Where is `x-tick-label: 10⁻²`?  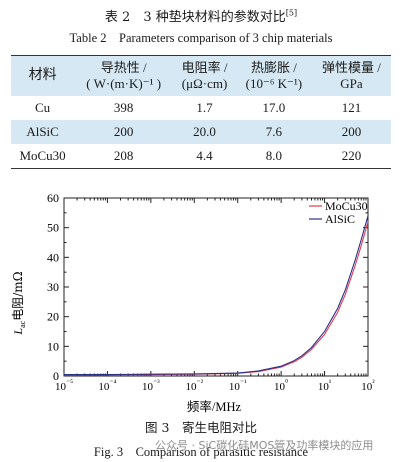
x-tick-label: 10⁻² is located at coordinates (194, 385).